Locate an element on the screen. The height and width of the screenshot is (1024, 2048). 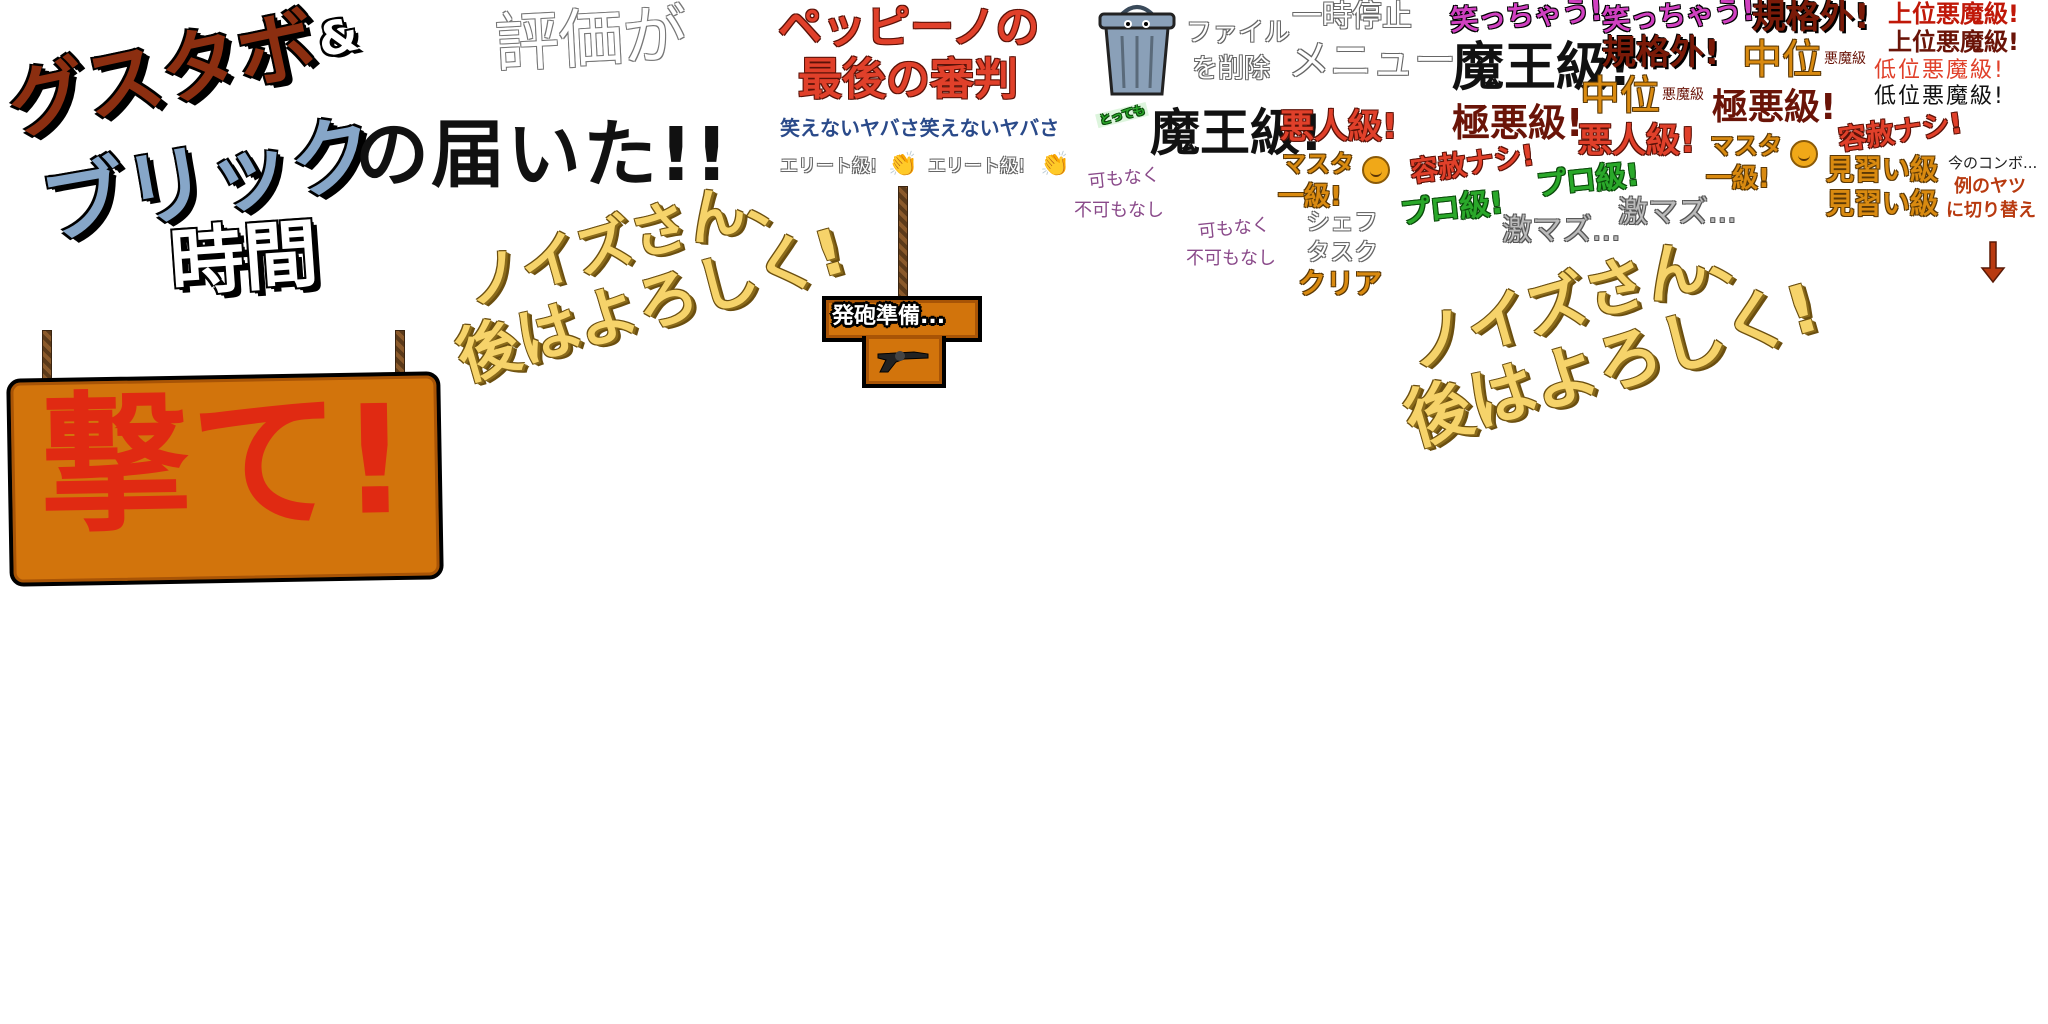
rank-akunin-2: 悪人級! is located at coordinates (1637, 141).